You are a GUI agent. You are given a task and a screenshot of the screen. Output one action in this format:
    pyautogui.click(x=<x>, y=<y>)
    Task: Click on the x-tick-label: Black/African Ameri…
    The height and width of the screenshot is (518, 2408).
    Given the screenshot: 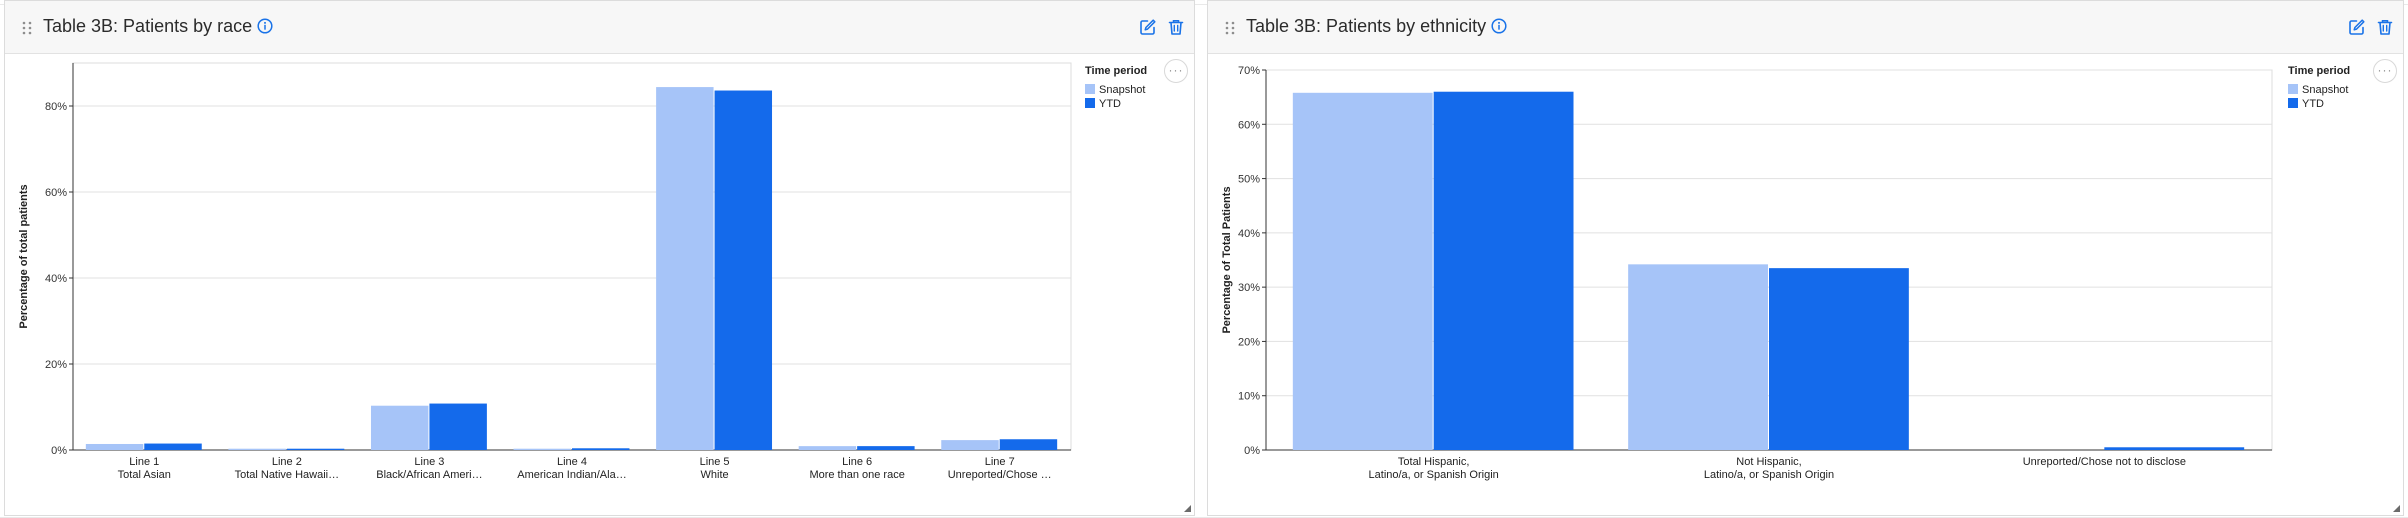 What is the action you would take?
    pyautogui.click(x=429, y=475)
    